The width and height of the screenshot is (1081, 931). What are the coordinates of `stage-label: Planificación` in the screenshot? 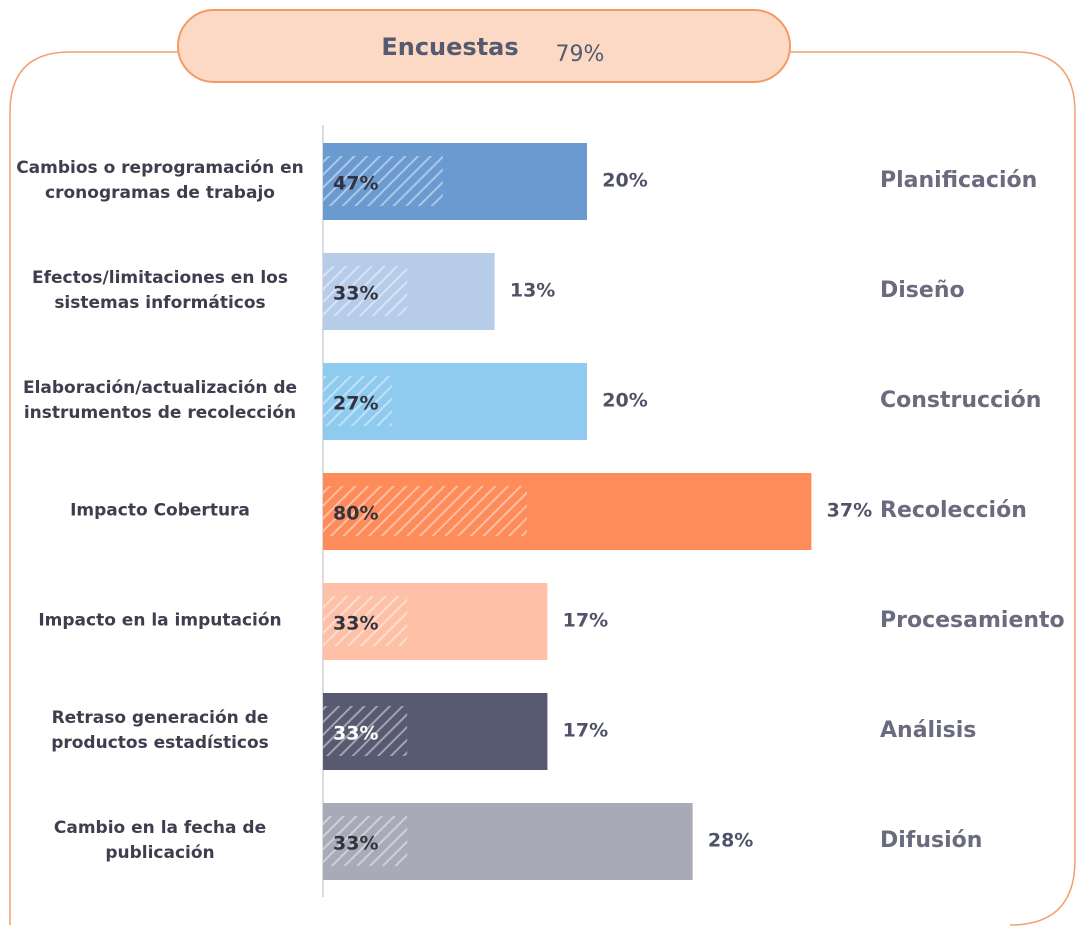 It's located at (958, 180).